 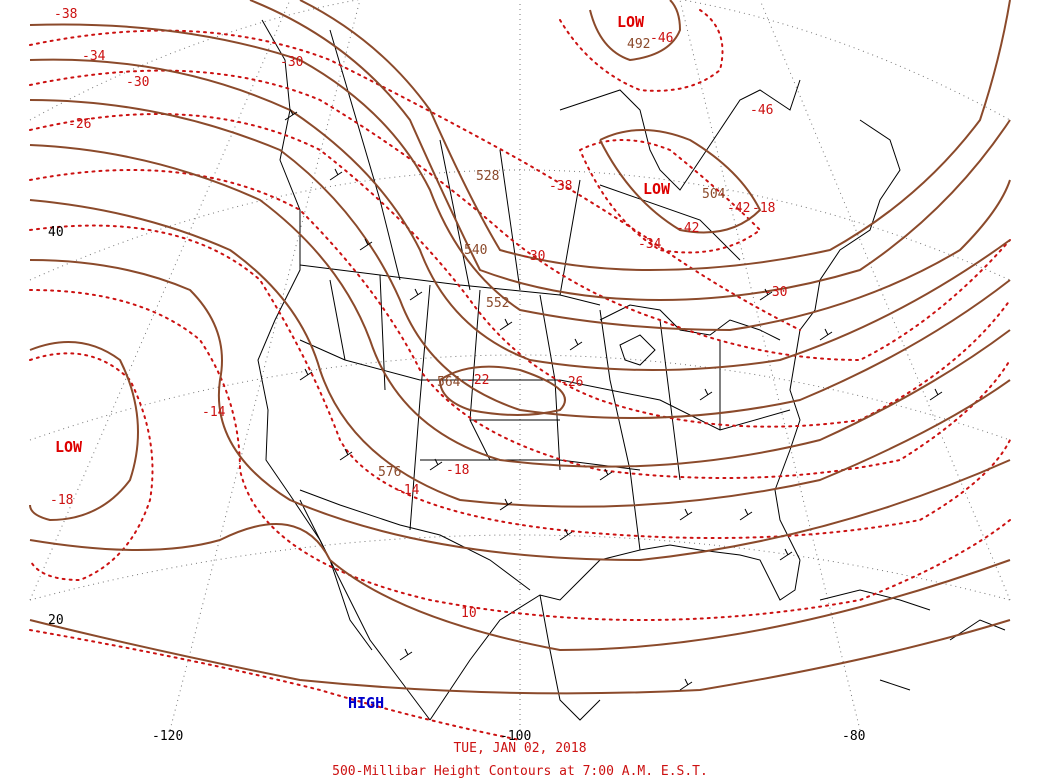 What do you see at coordinates (638, 44) in the screenshot?
I see `height-label: 492` at bounding box center [638, 44].